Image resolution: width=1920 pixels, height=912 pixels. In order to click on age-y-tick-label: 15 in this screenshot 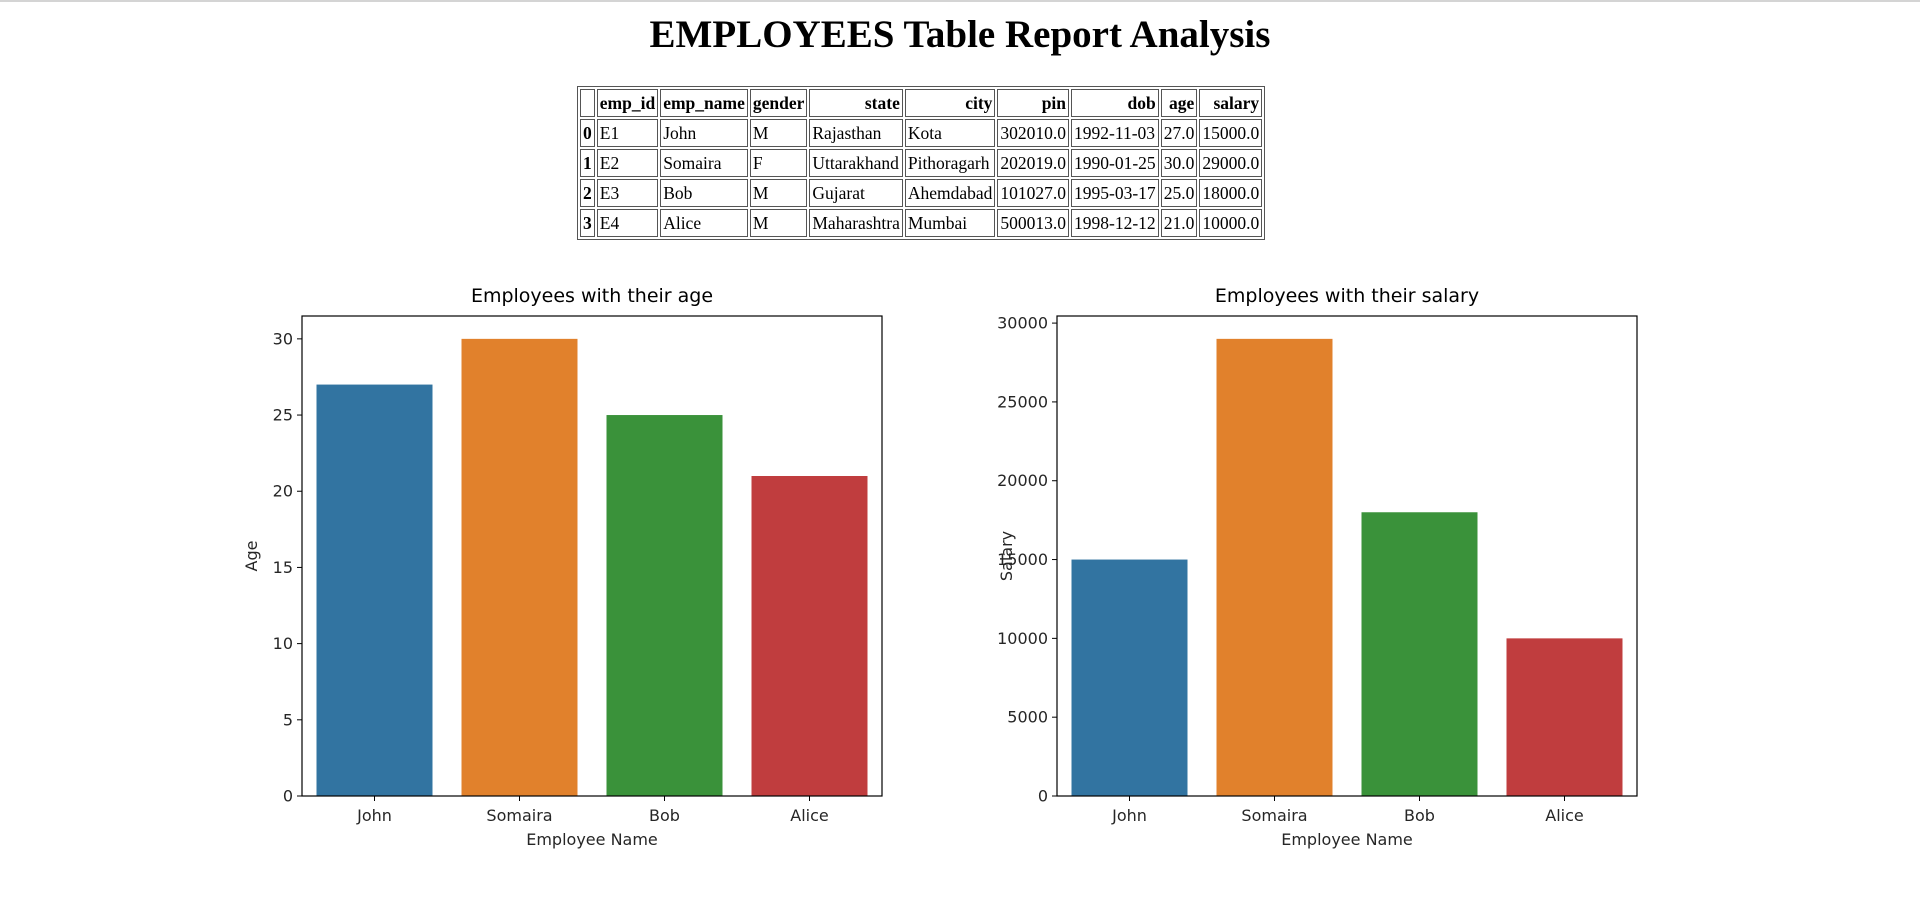, I will do `click(283, 567)`.